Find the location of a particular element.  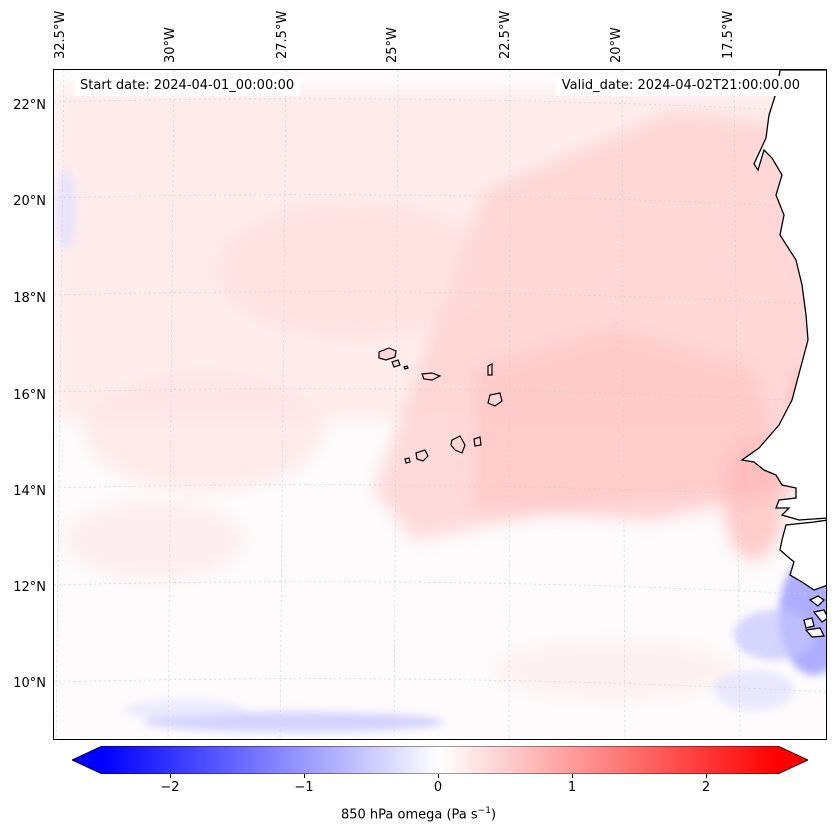

colorbar-left-extend is located at coordinates (87, 760).